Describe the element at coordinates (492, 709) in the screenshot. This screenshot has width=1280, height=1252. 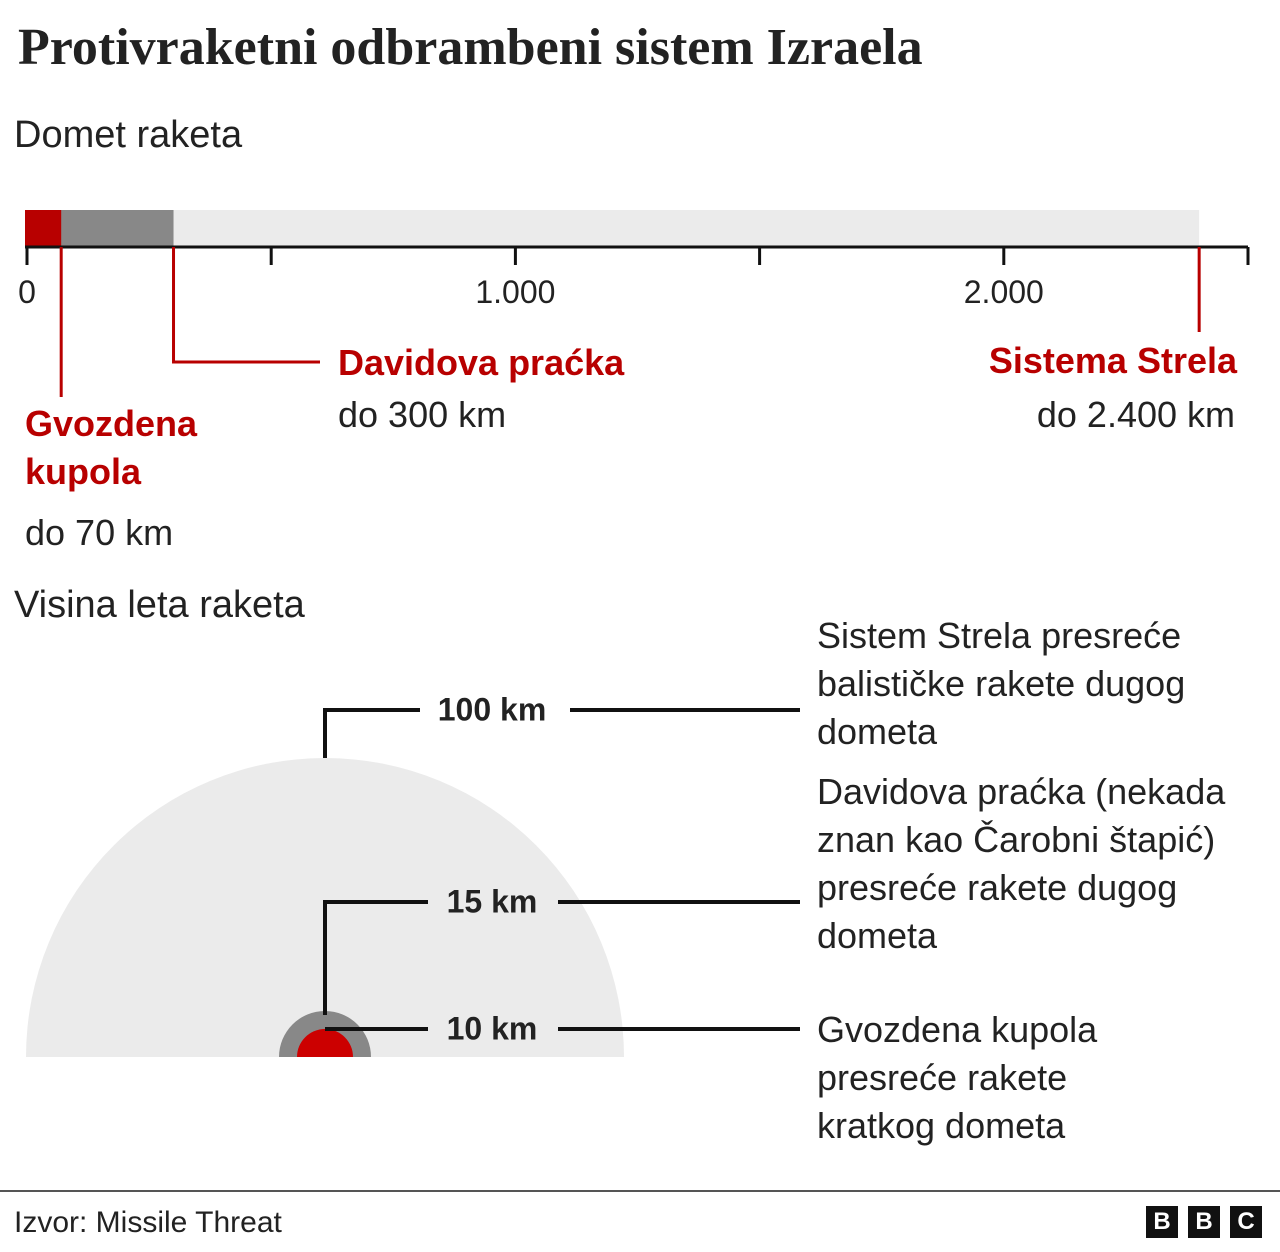
I see `altitude-label: 100 km` at that location.